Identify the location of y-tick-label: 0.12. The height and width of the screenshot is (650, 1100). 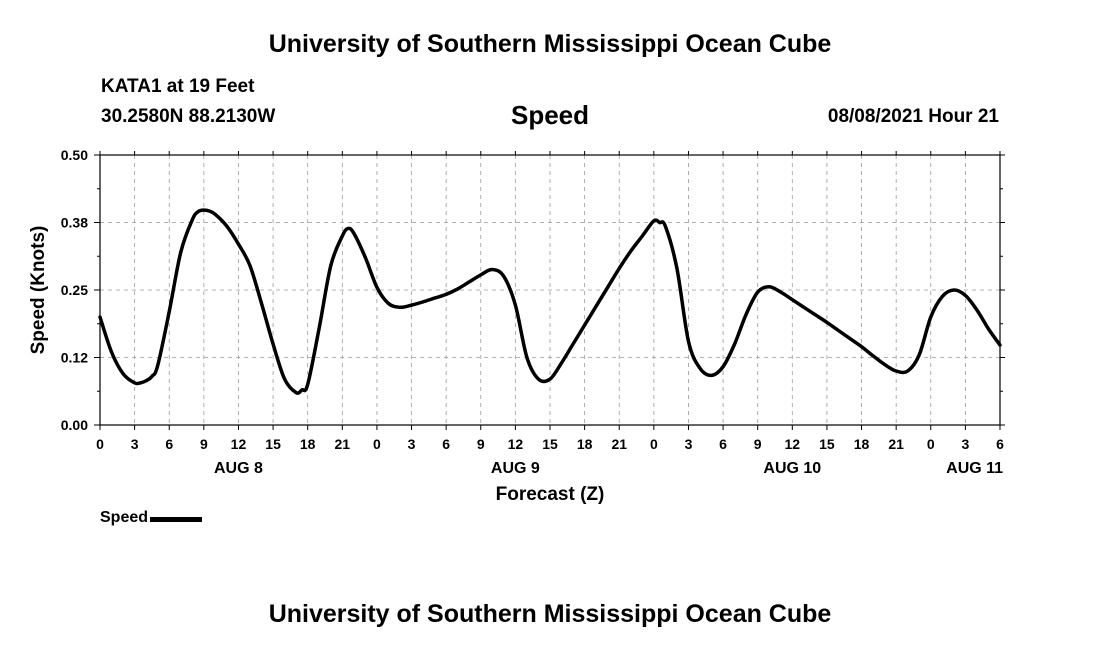
(74, 358).